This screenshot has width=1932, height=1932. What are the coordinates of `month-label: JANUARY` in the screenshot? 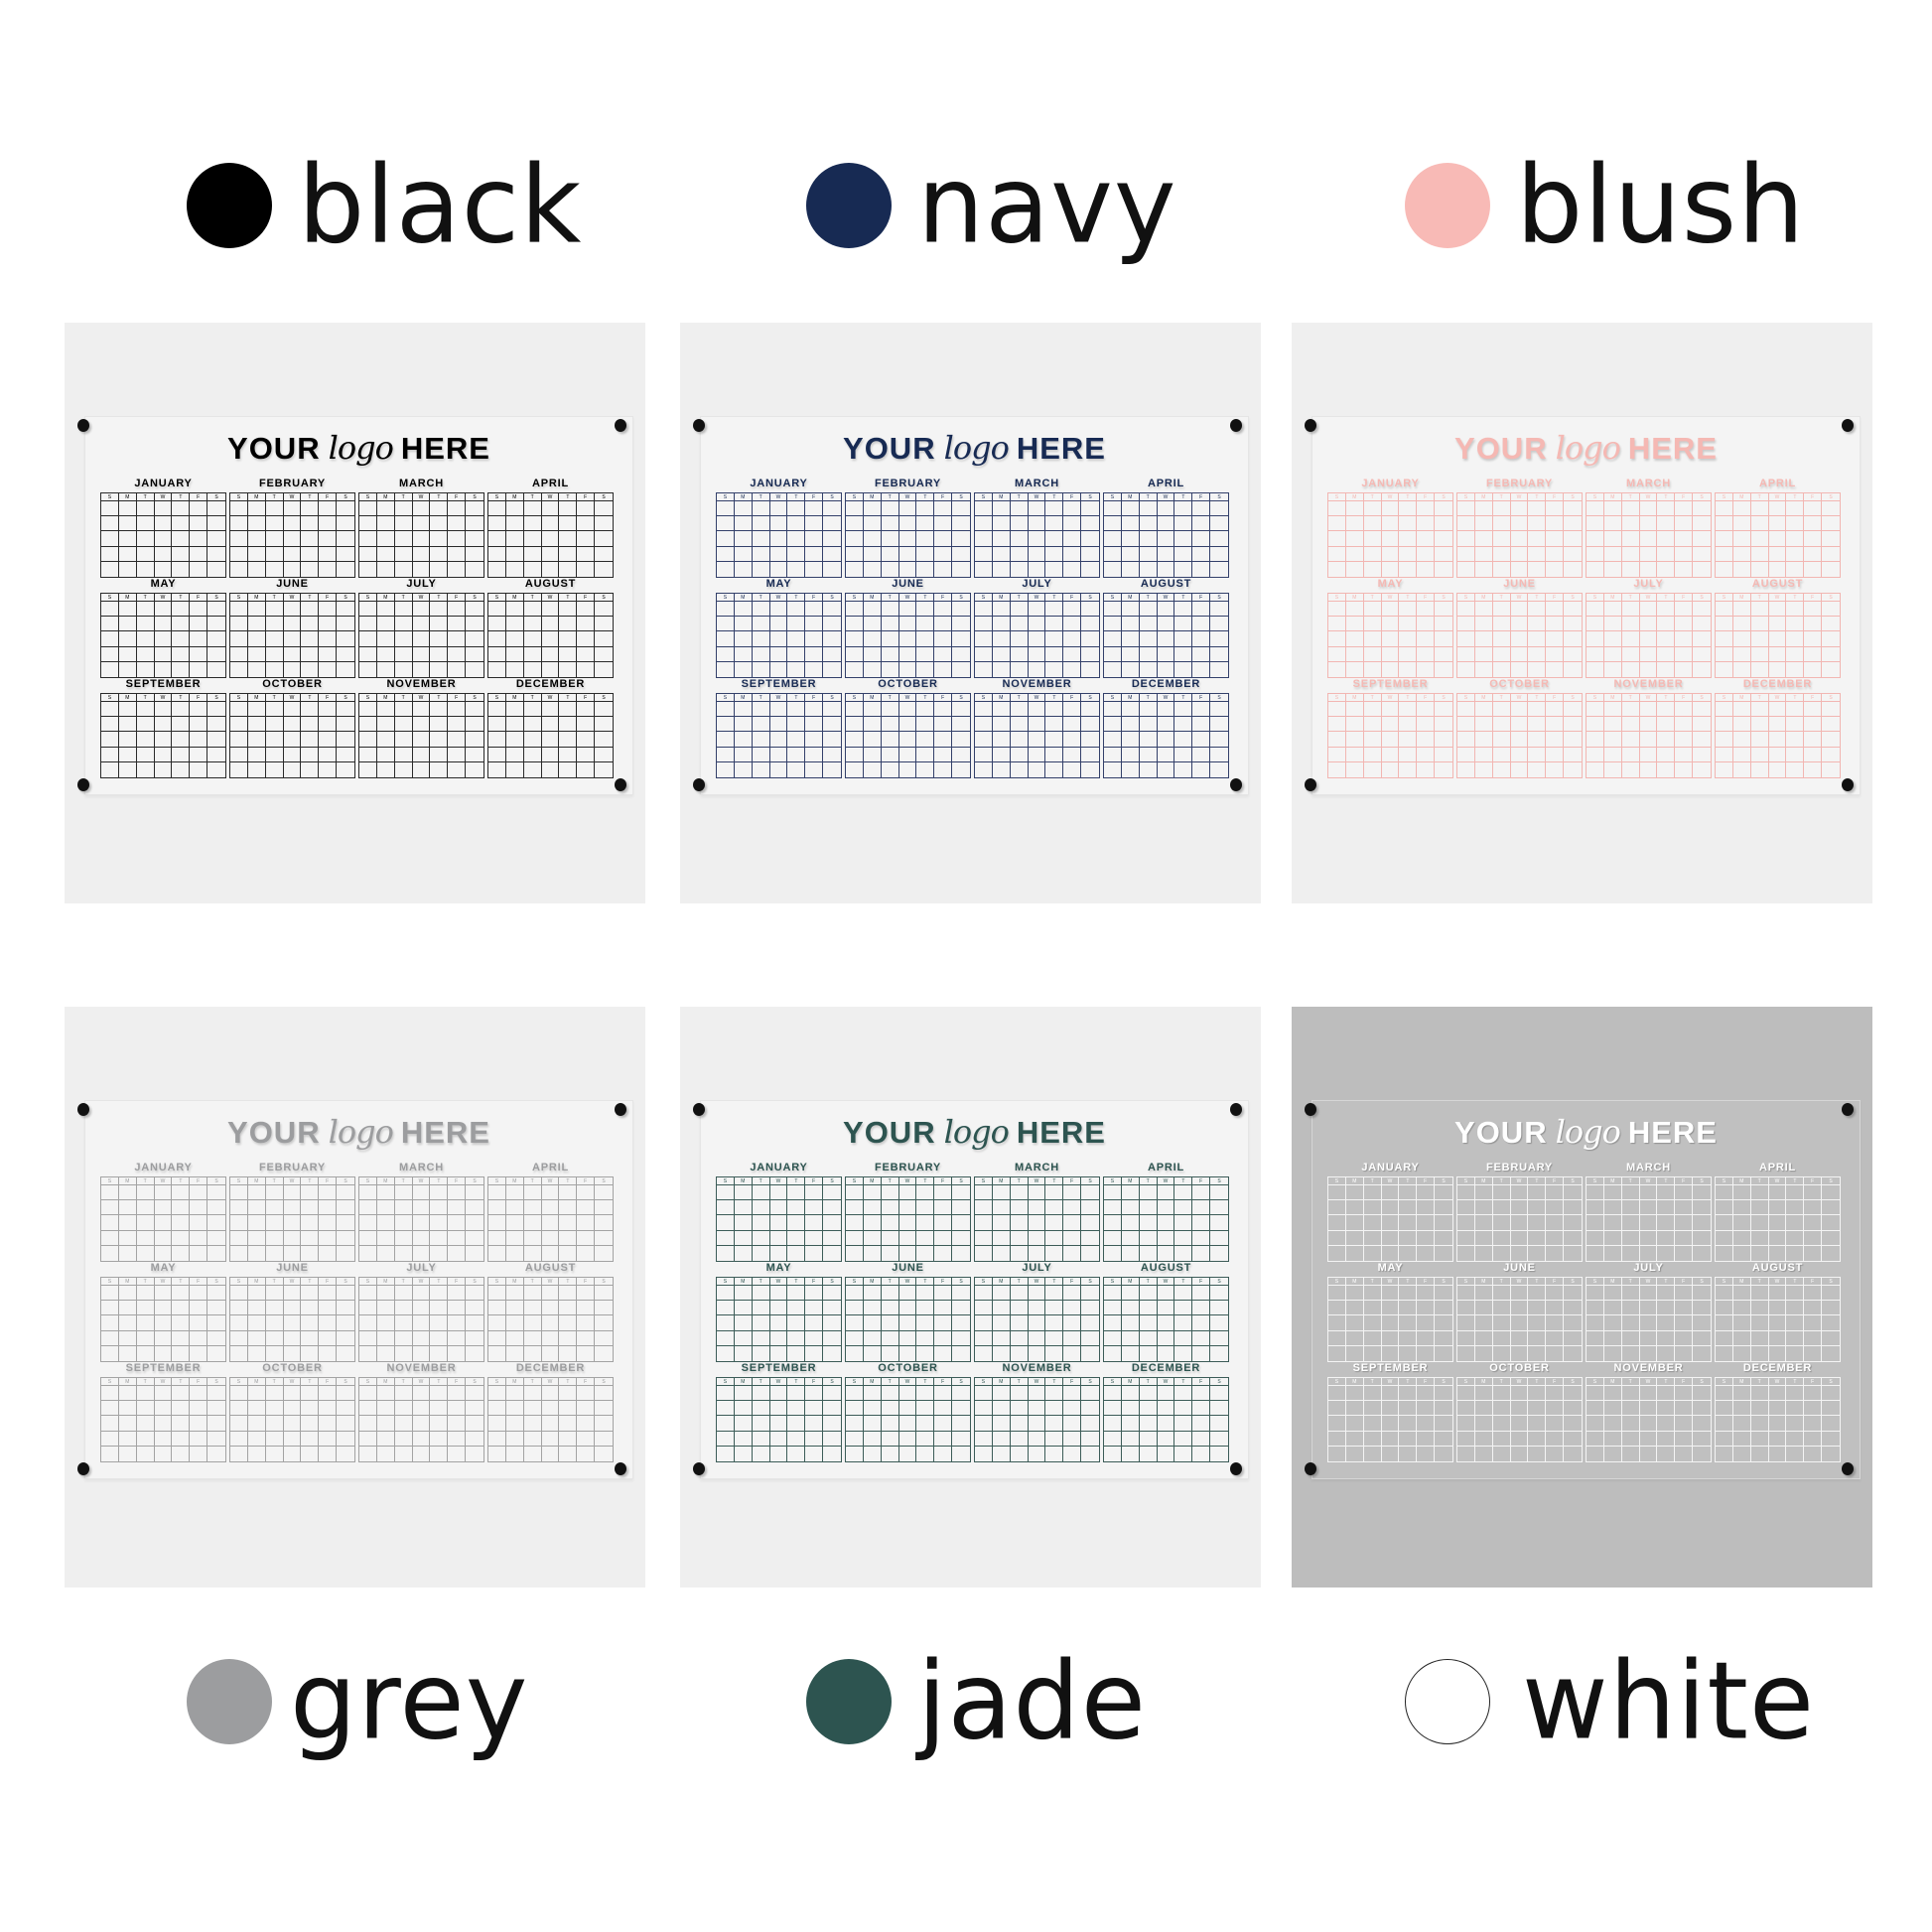 It's located at (163, 1167).